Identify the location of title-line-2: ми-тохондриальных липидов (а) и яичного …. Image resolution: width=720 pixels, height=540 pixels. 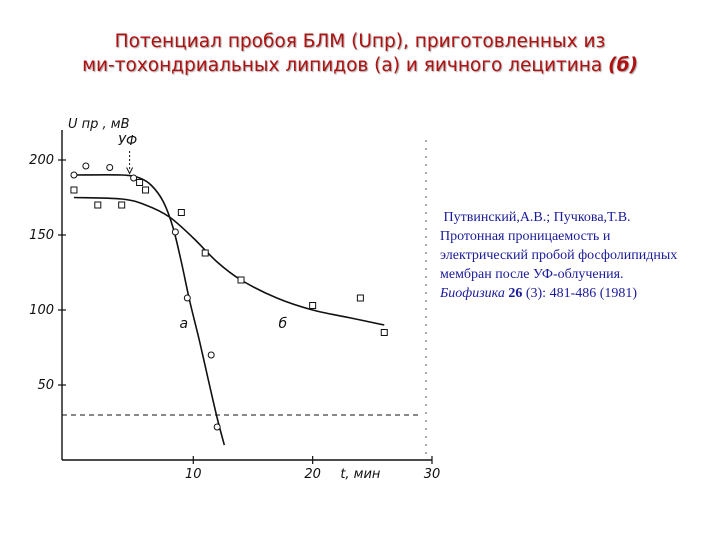
(360, 66).